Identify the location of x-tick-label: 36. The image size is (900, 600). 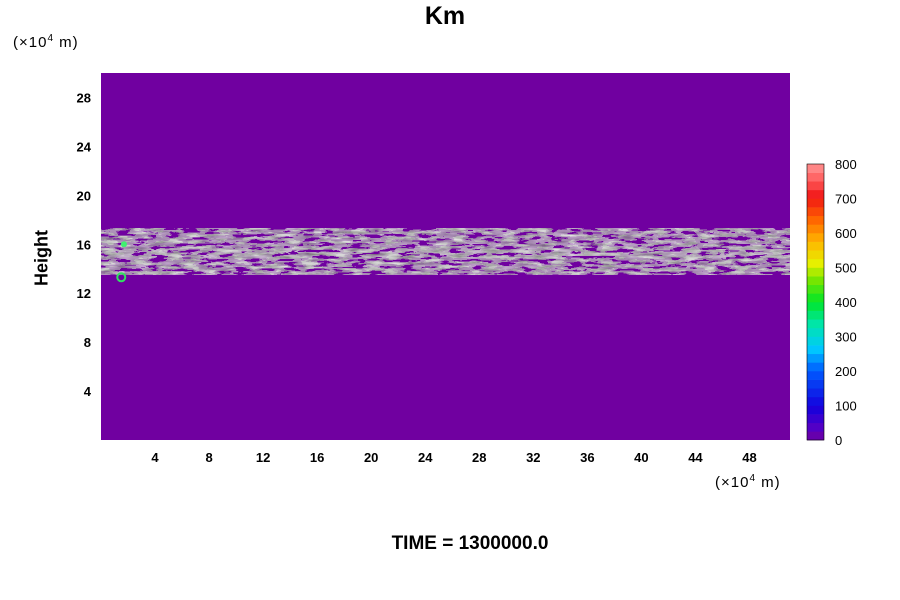
(587, 457).